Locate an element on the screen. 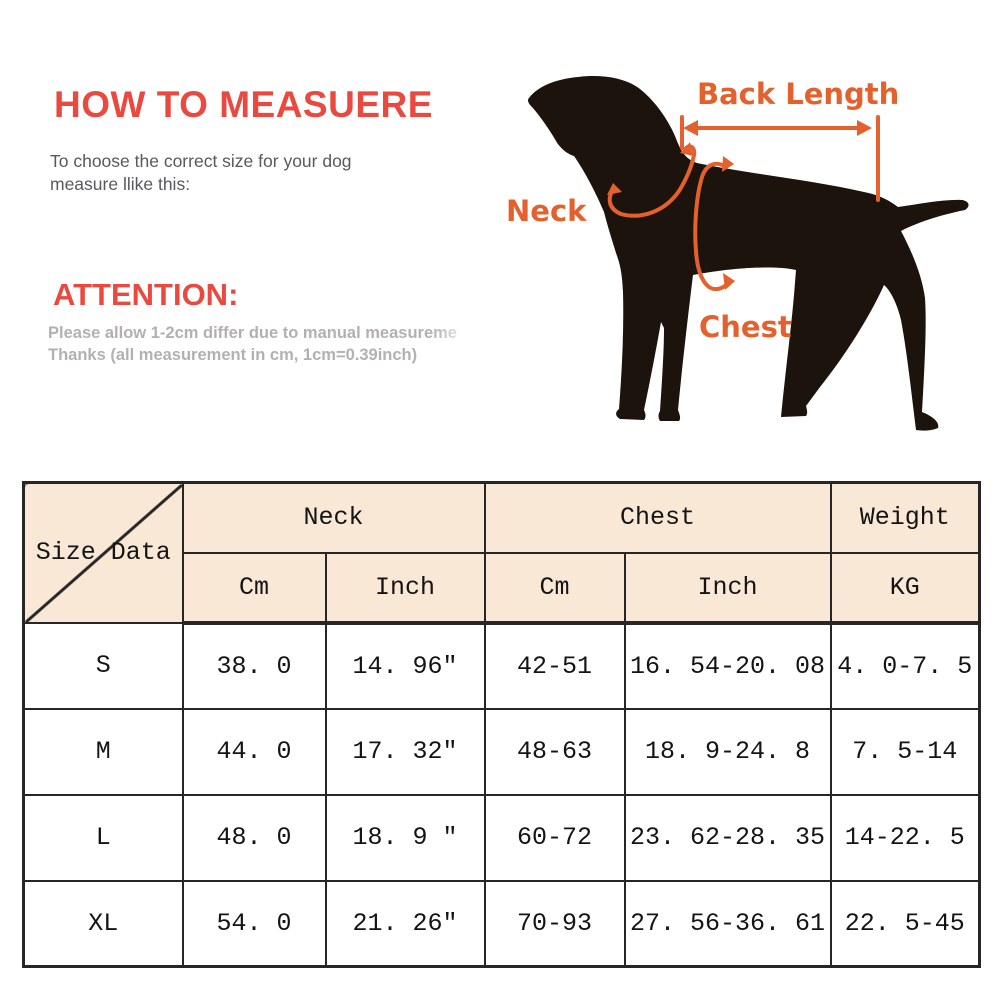  neck-curve-arrowheads is located at coordinates (650, 168).